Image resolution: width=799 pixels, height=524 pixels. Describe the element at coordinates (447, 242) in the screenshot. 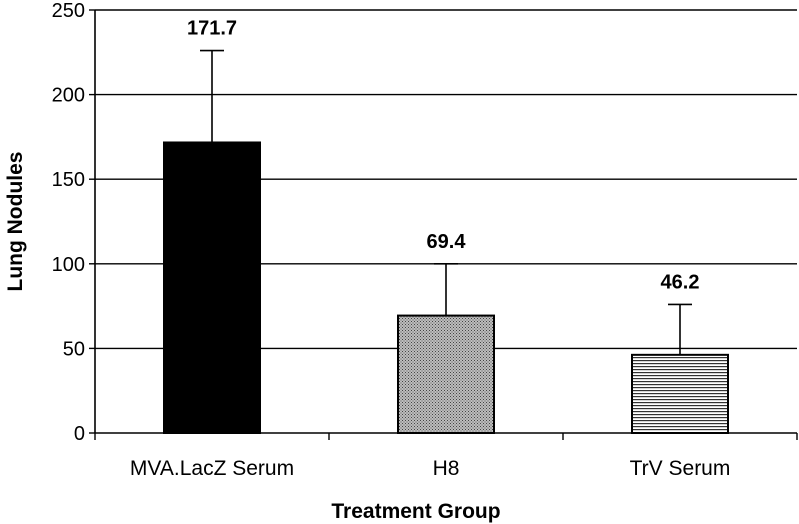

I see `data-label: 69.4` at that location.